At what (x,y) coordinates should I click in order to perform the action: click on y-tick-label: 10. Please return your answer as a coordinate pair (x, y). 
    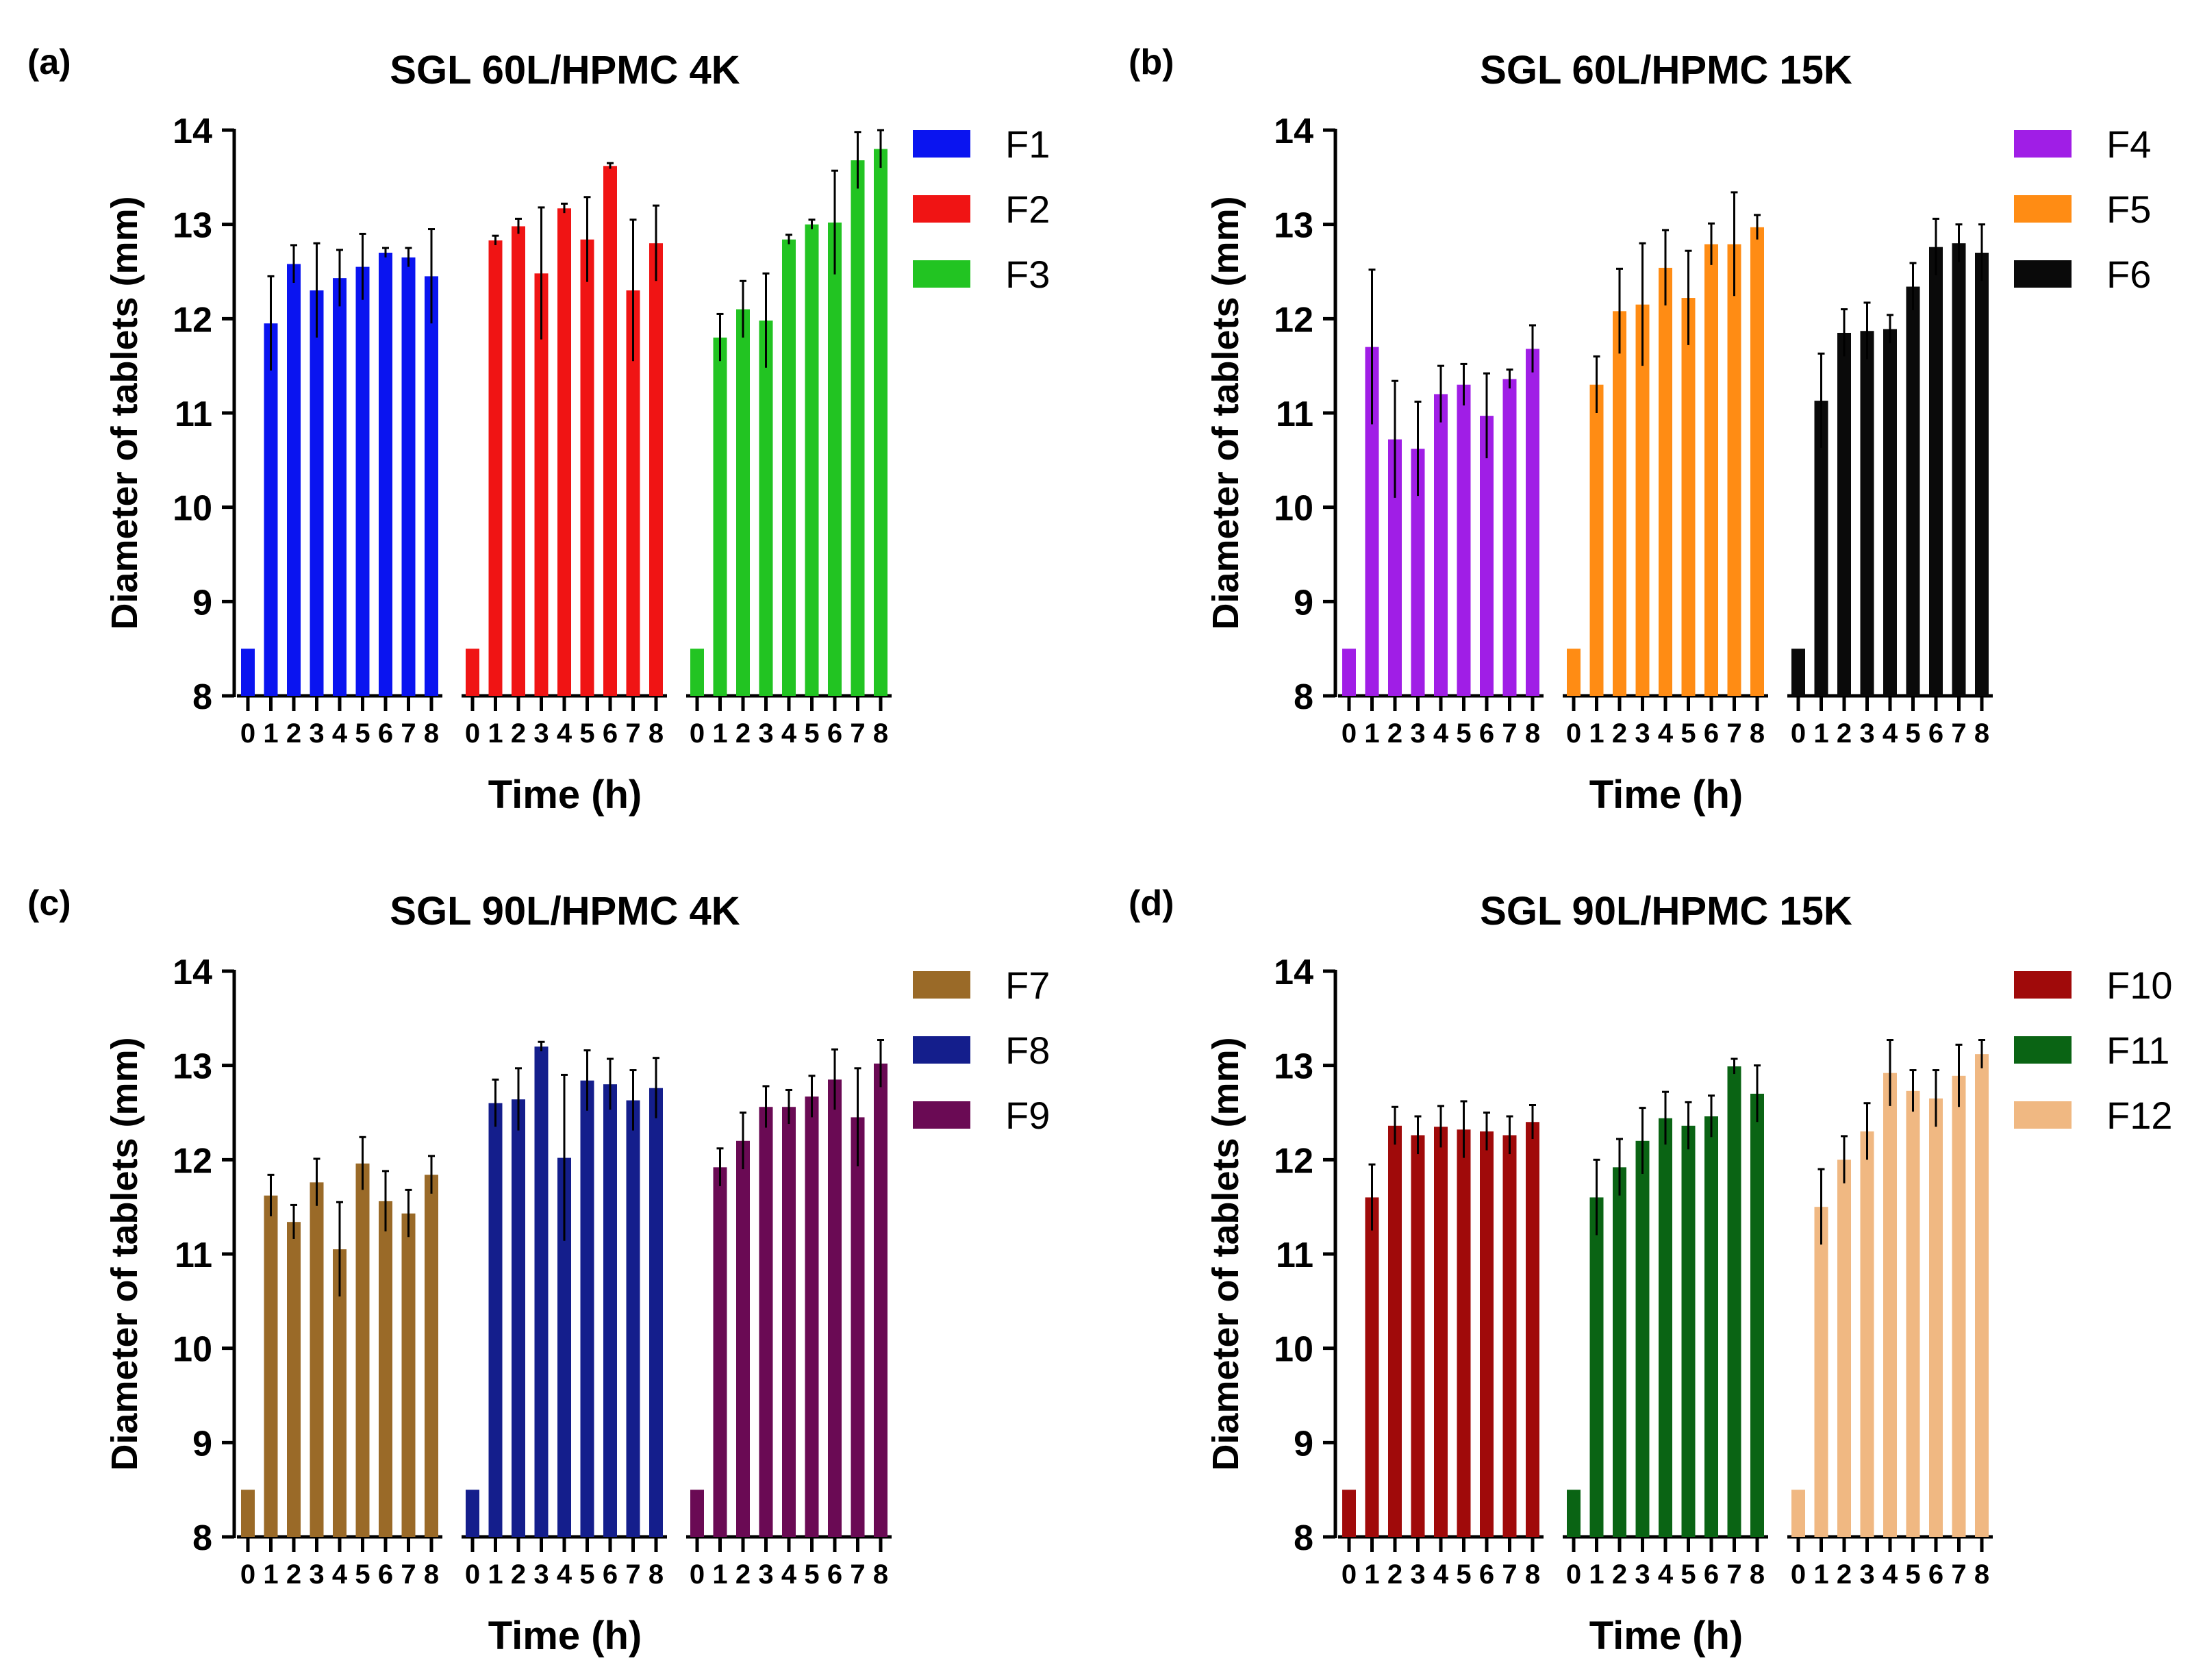
    Looking at the image, I should click on (1293, 509).